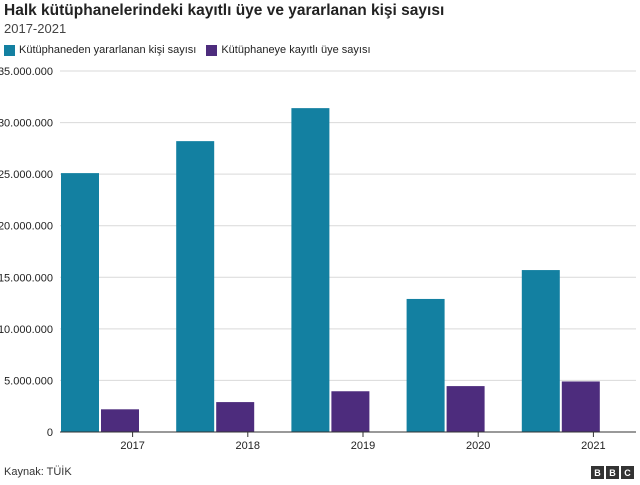  I want to click on logo-letter-b2: B, so click(612, 472).